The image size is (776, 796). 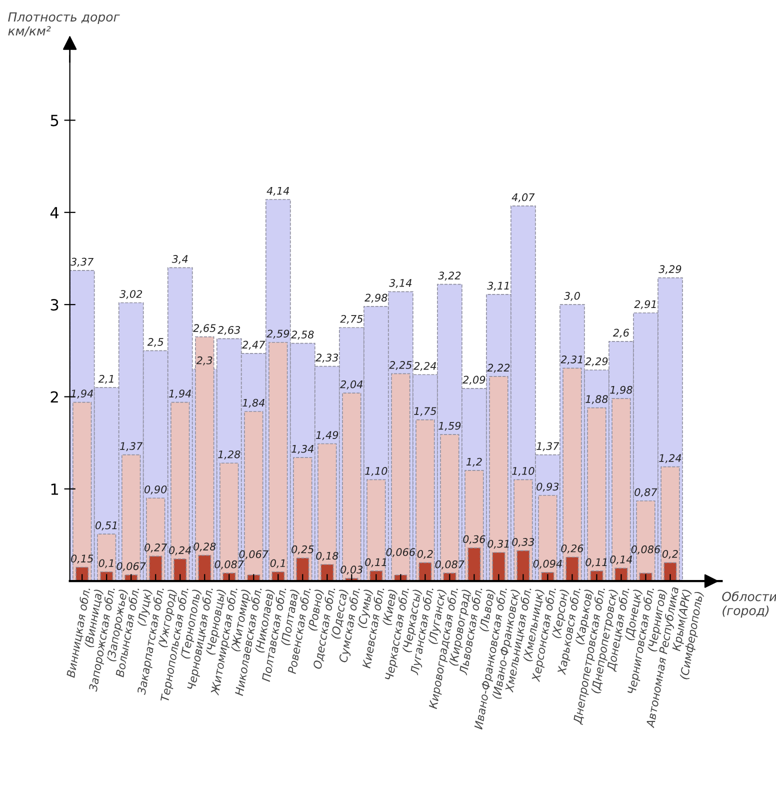 What do you see at coordinates (474, 462) in the screenshot?
I see `data-label: 1,2` at bounding box center [474, 462].